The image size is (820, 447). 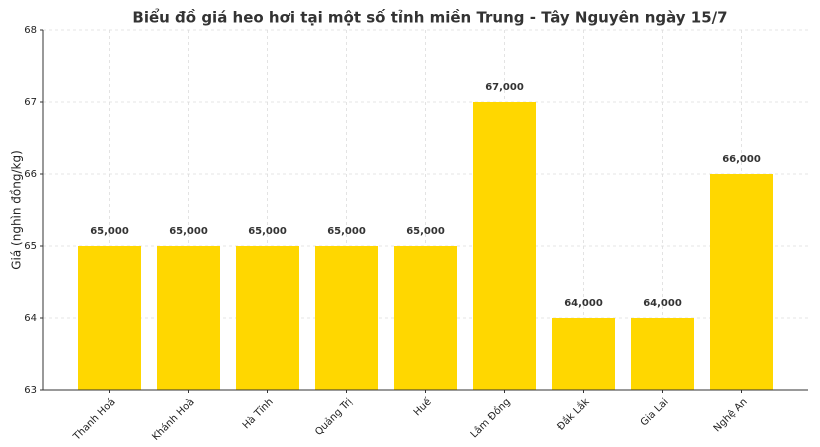 I want to click on x-tick-label: Nghệ An, so click(x=730, y=415).